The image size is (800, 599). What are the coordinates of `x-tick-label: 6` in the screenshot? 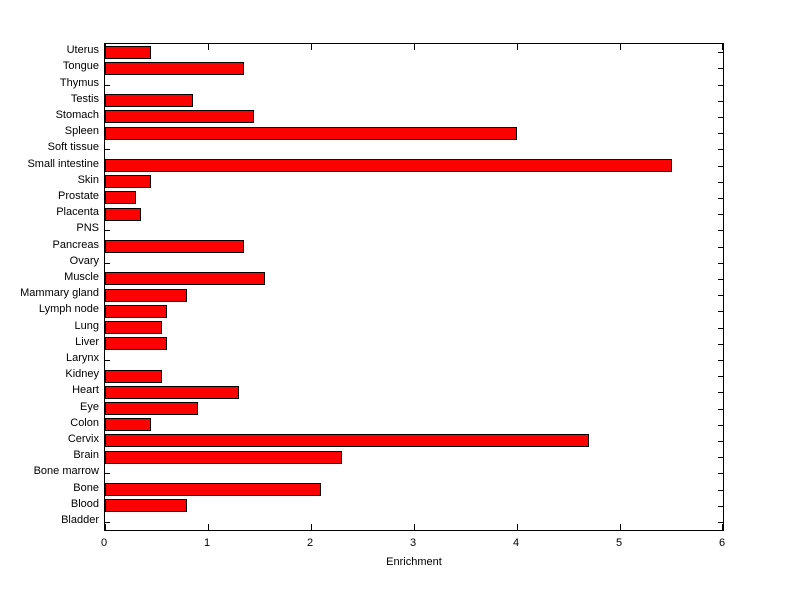 It's located at (722, 543).